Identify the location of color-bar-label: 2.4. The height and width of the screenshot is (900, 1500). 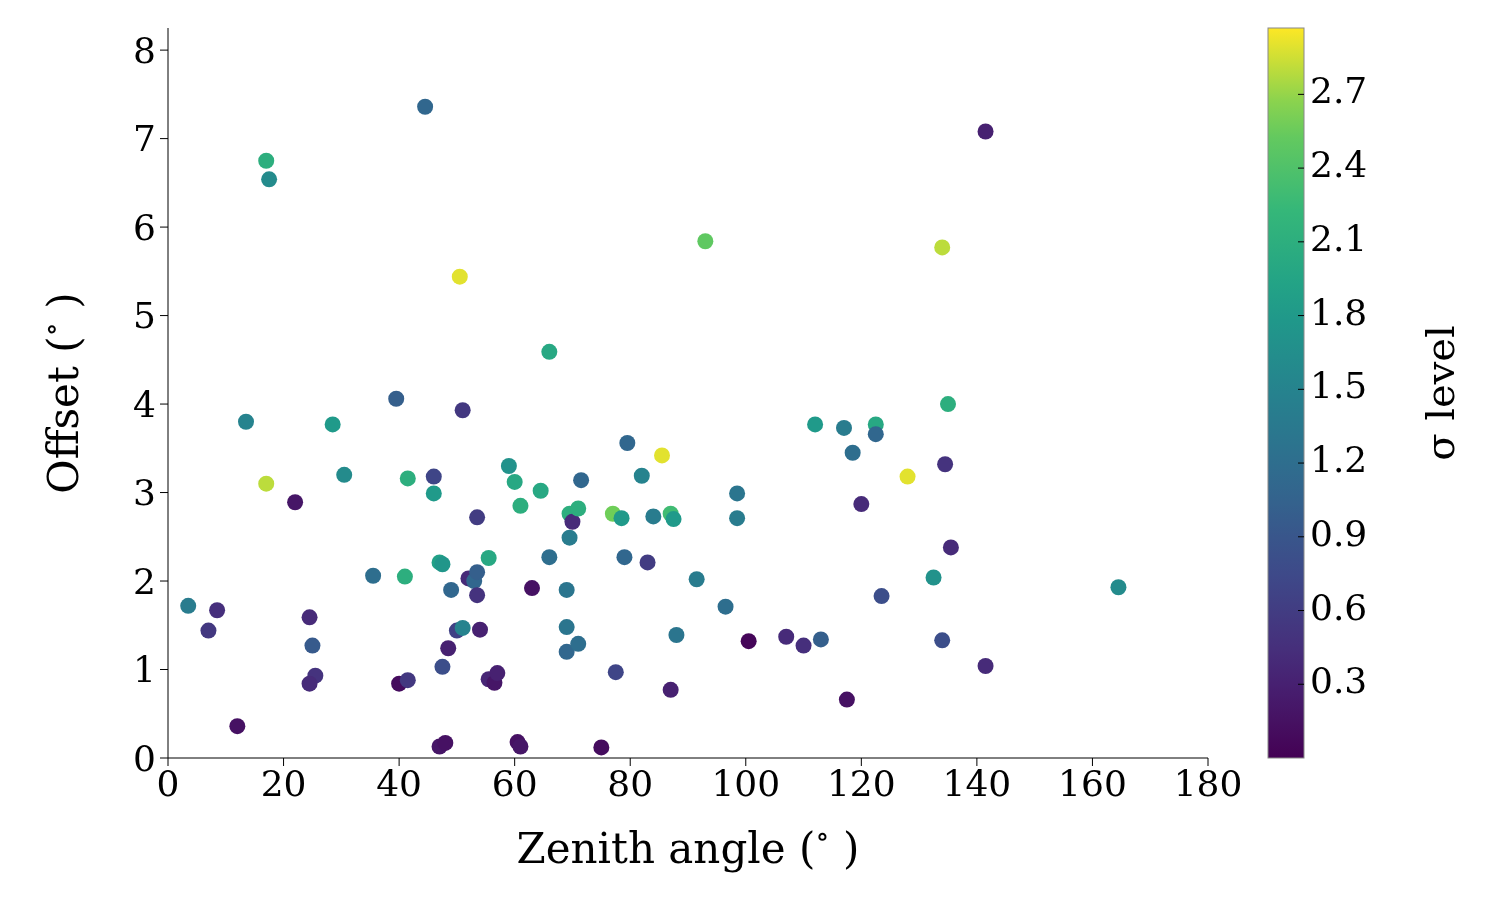
(1339, 165).